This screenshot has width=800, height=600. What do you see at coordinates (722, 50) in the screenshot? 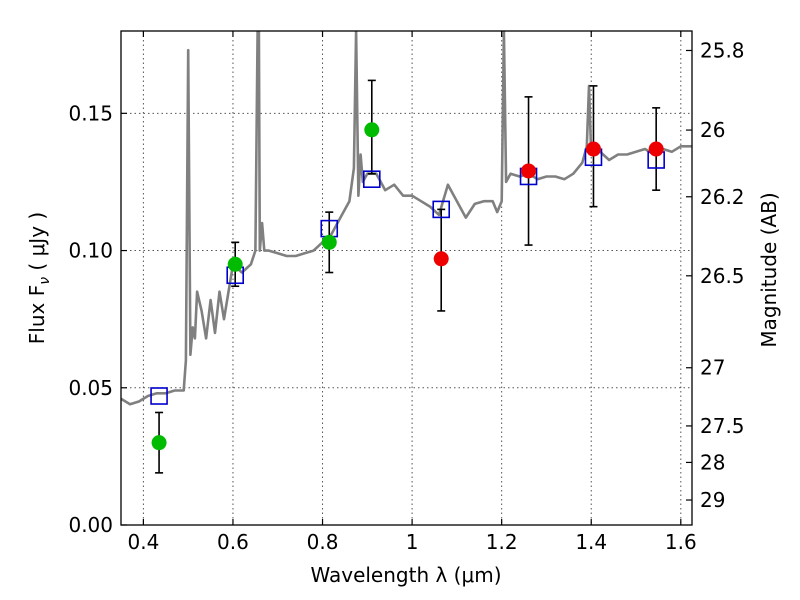
I see `y2-tick-label: 25.8` at bounding box center [722, 50].